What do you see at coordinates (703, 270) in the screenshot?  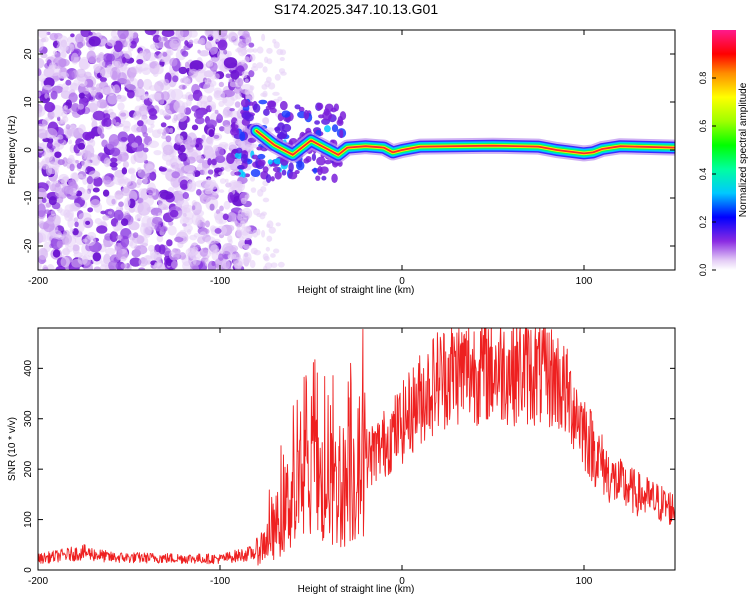 I see `colorbar-tick-label: 0.0` at bounding box center [703, 270].